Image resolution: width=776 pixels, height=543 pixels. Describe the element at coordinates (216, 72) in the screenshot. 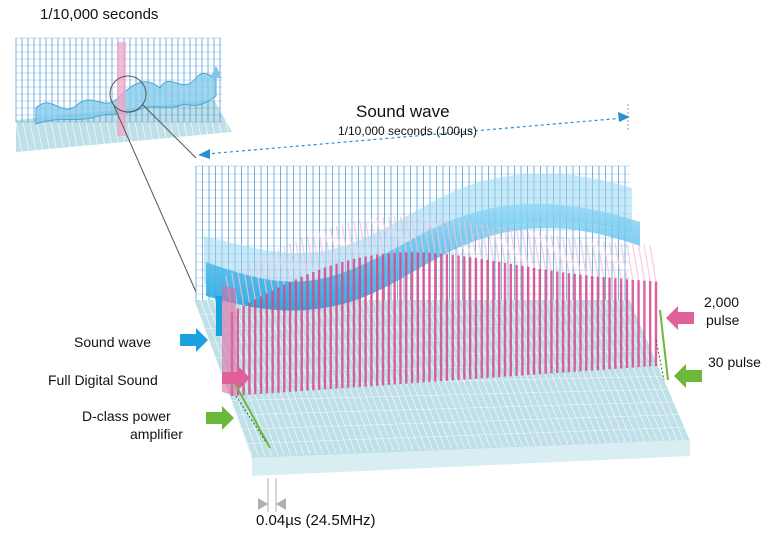

I see `inset-arrow-up` at that location.